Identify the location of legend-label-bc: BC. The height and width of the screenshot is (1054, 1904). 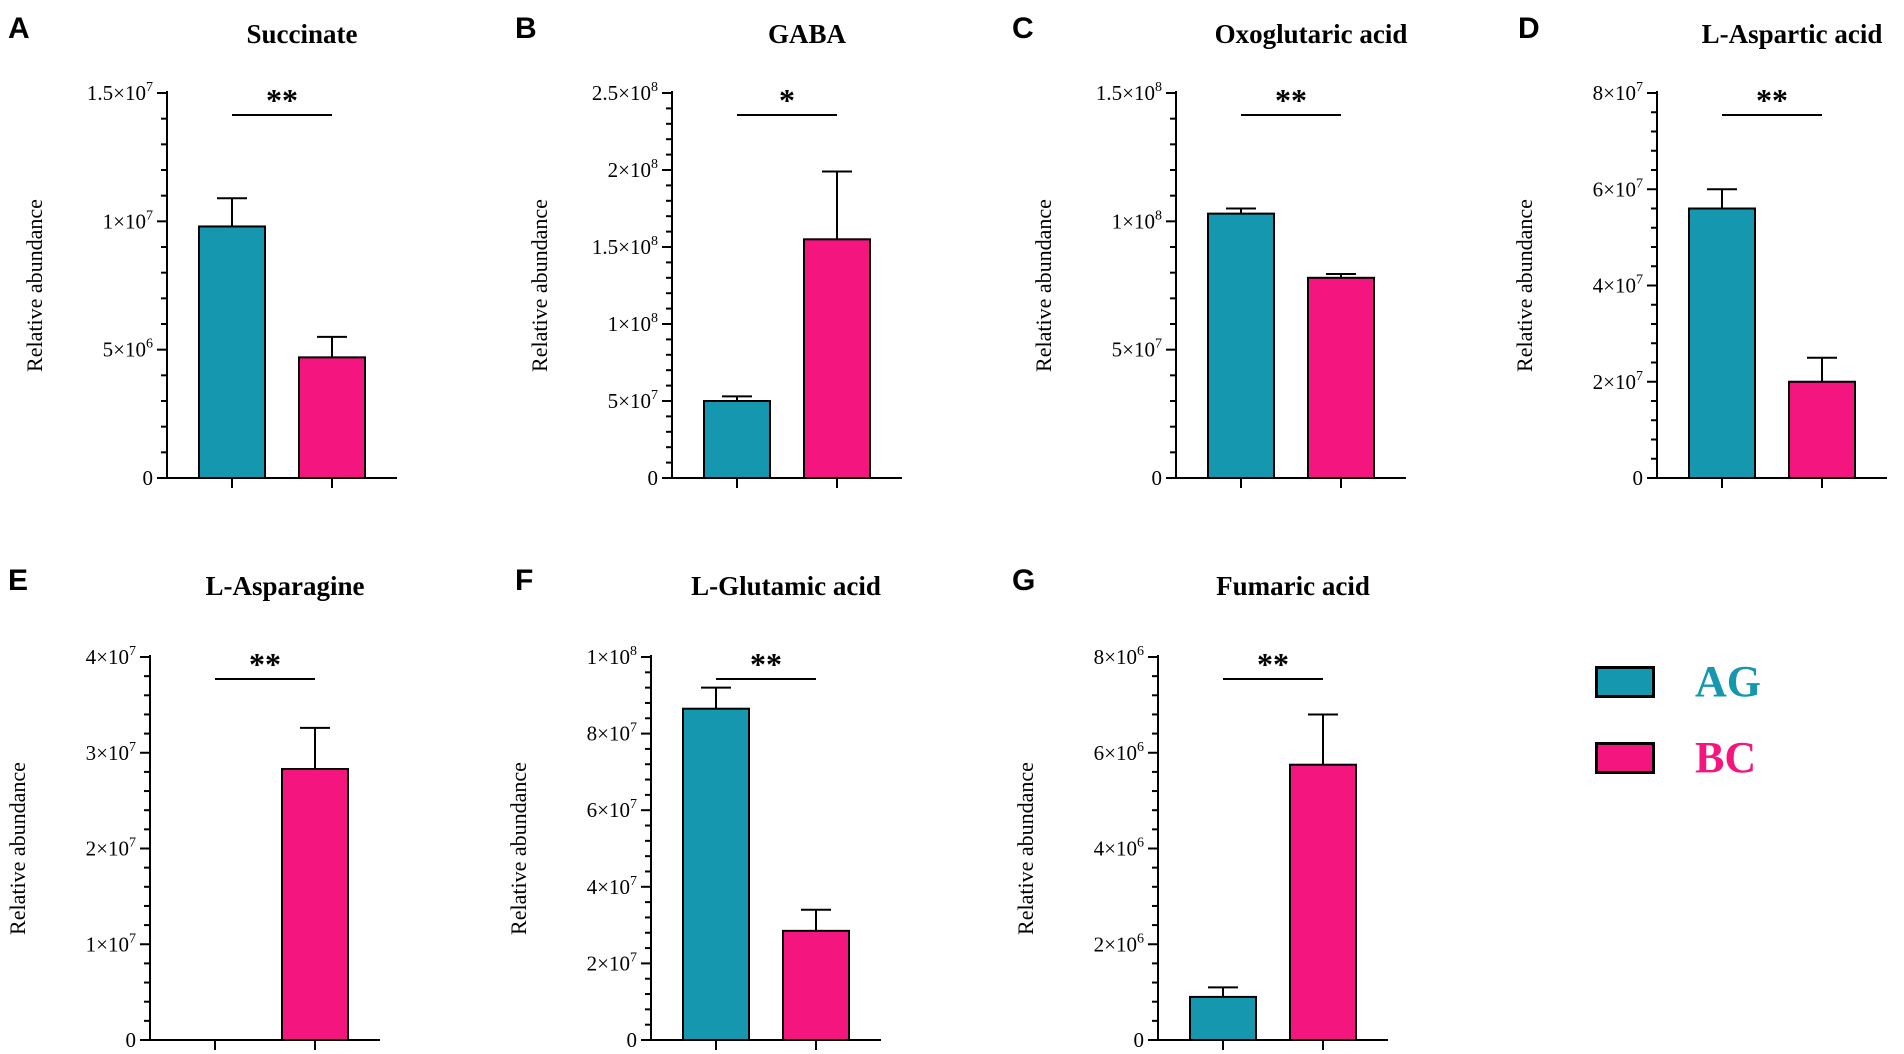
(1726, 757).